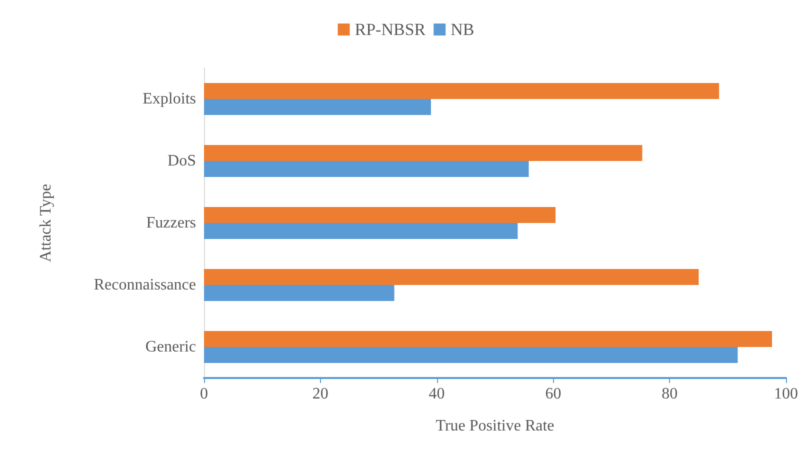 The image size is (812, 451). What do you see at coordinates (495, 426) in the screenshot?
I see `x-axis-title: True Positive Rate` at bounding box center [495, 426].